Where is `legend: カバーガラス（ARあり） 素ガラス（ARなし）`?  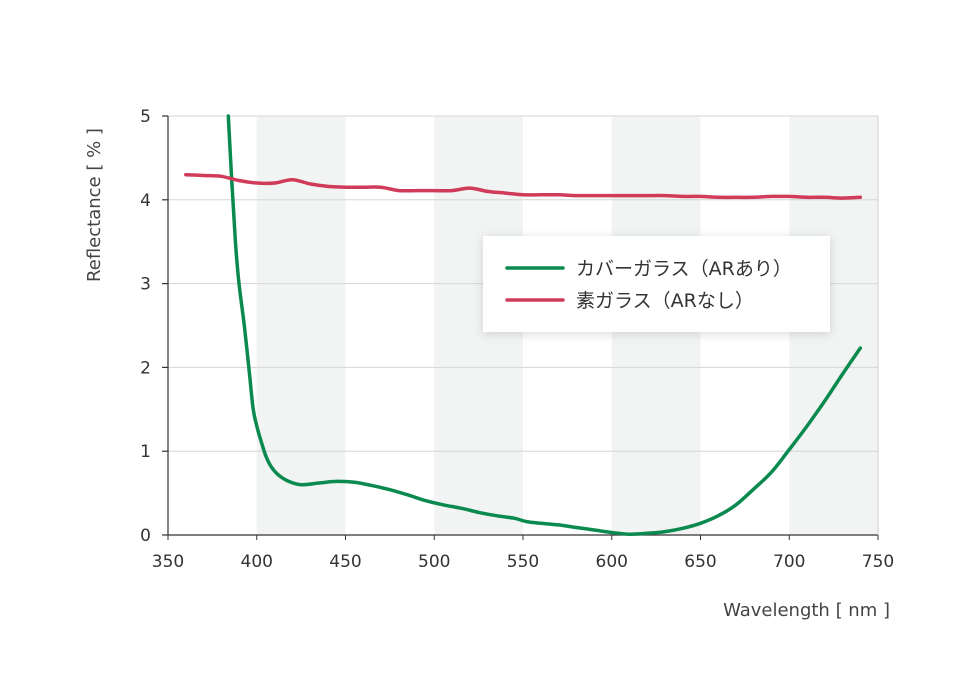
legend: カバーガラス（ARあり） 素ガラス（ARなし） is located at coordinates (656, 284).